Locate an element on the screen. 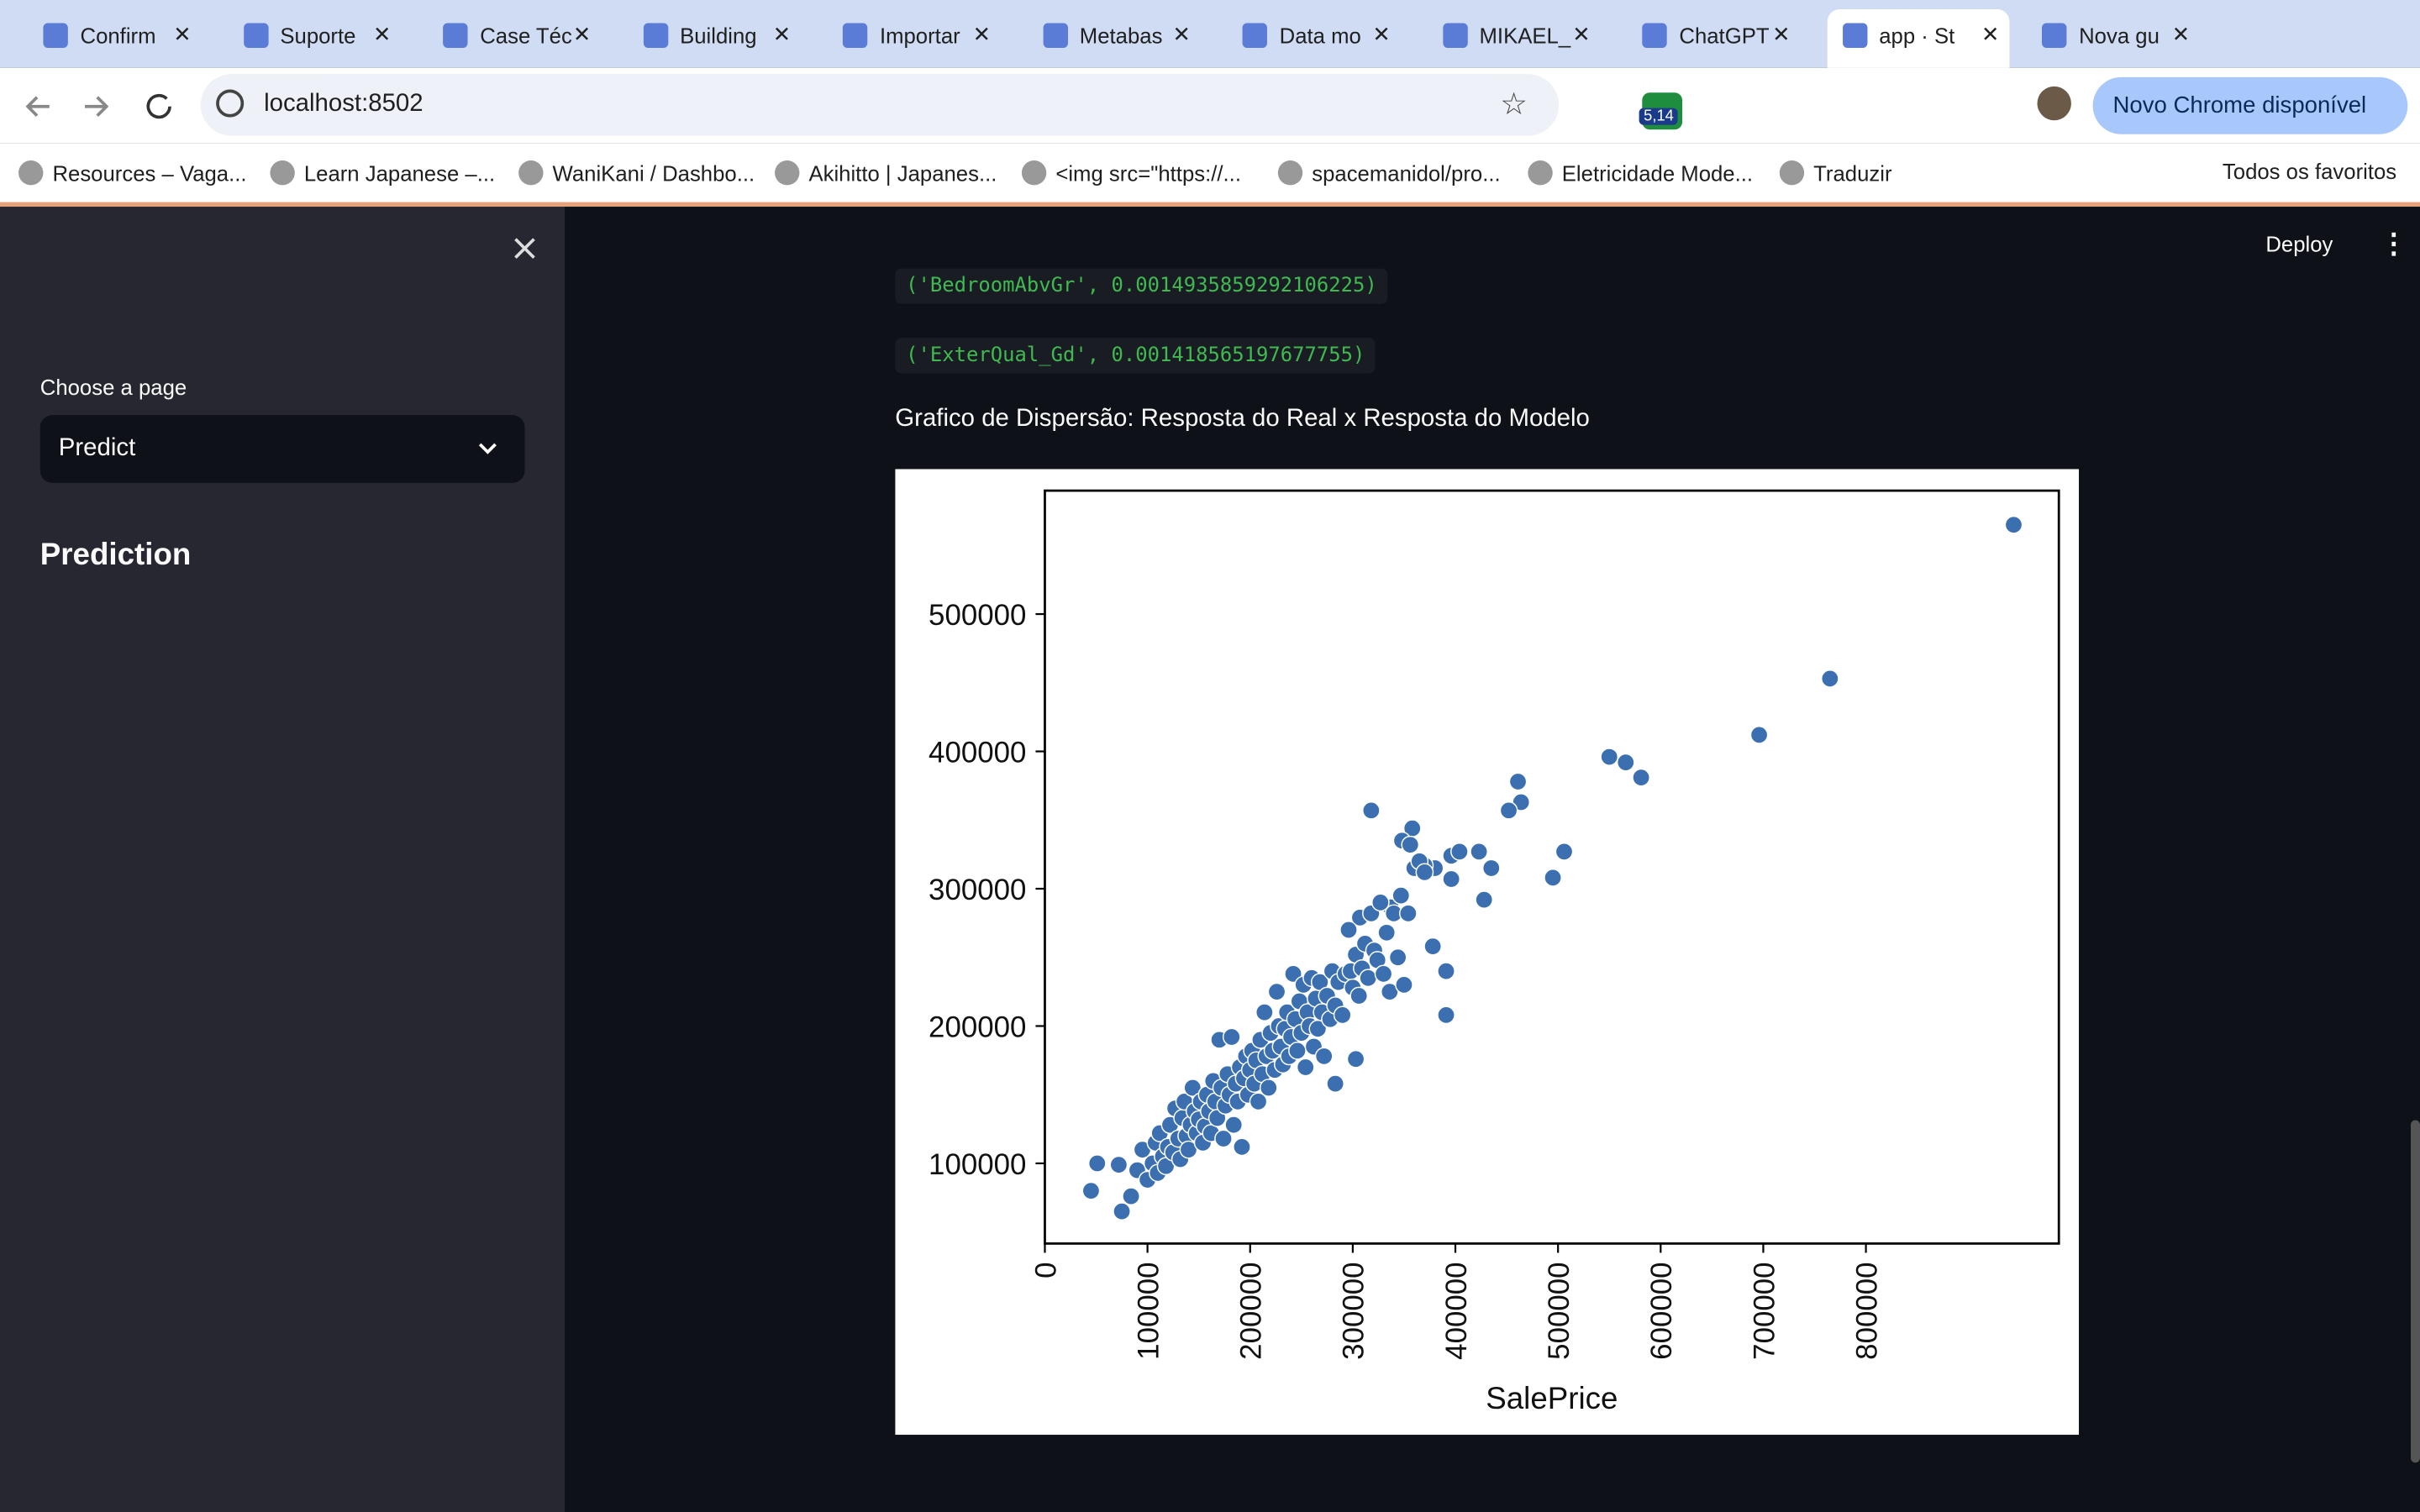  x-tick-label: 800000 is located at coordinates (1866, 1310).